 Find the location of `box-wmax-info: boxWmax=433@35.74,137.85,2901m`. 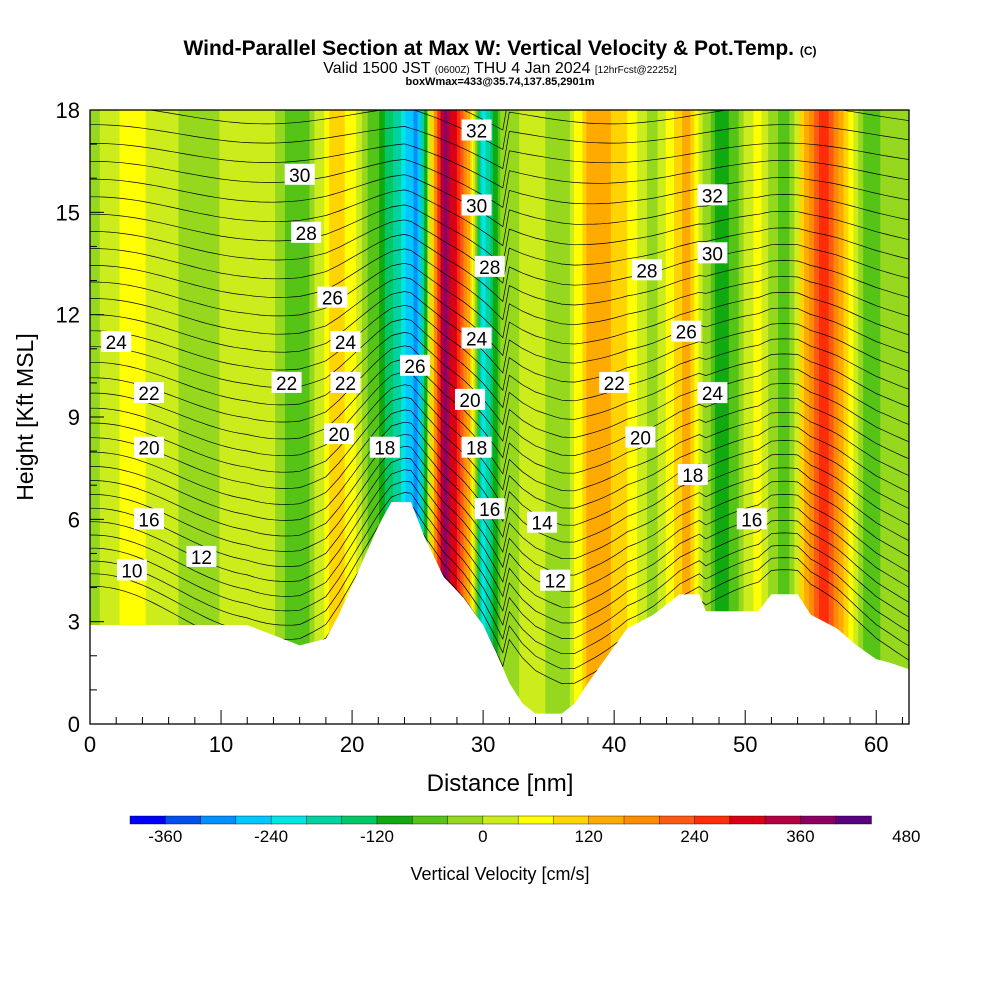

box-wmax-info: boxWmax=433@35.74,137.85,2901m is located at coordinates (500, 82).